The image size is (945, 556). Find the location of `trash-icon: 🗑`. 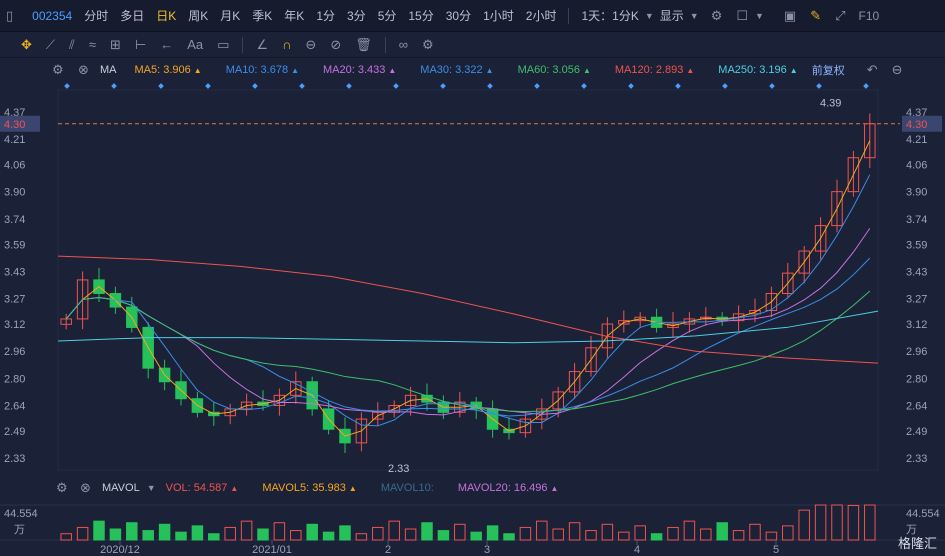

trash-icon: 🗑 is located at coordinates (363, 44).